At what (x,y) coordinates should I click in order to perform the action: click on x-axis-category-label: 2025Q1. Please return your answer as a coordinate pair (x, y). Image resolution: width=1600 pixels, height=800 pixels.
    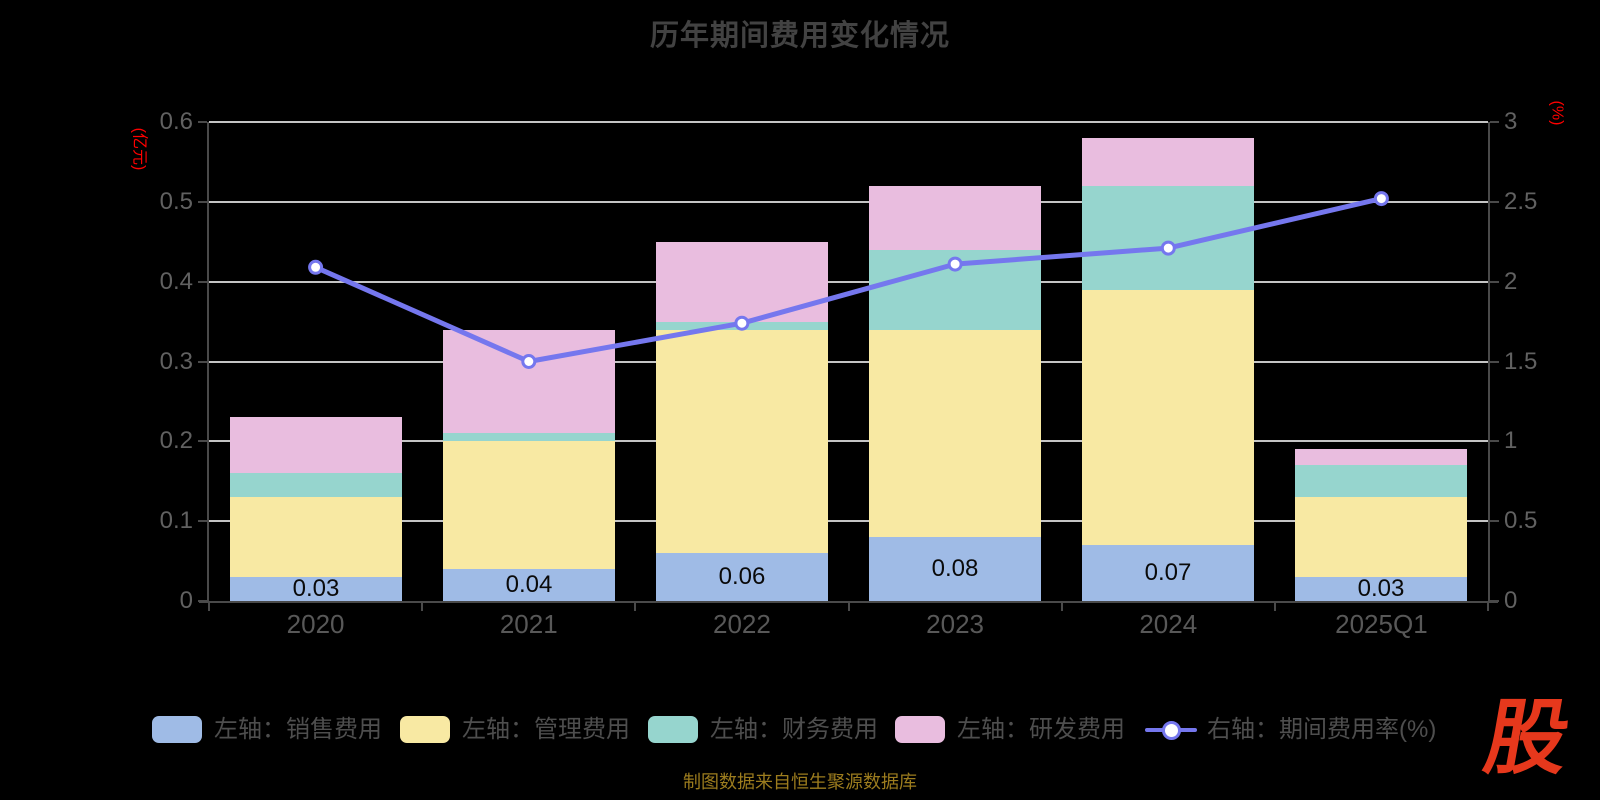
    Looking at the image, I should click on (1381, 624).